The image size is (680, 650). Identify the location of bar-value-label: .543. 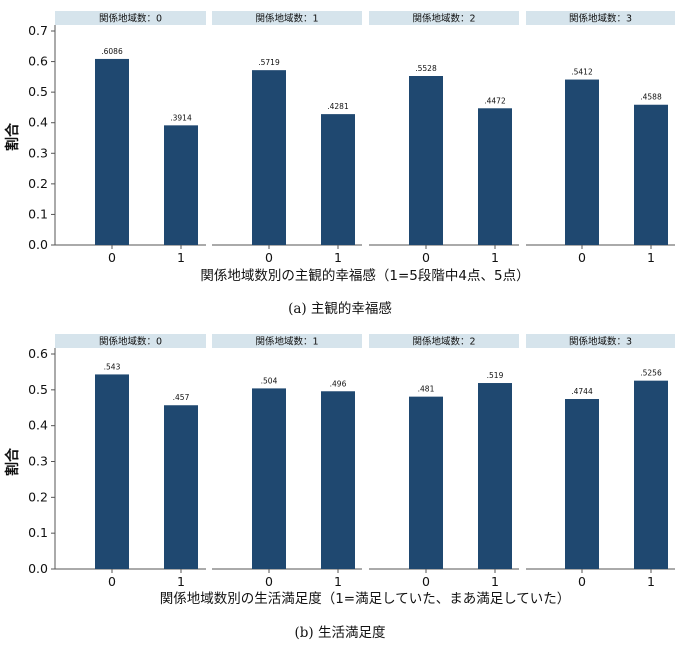
(112, 366).